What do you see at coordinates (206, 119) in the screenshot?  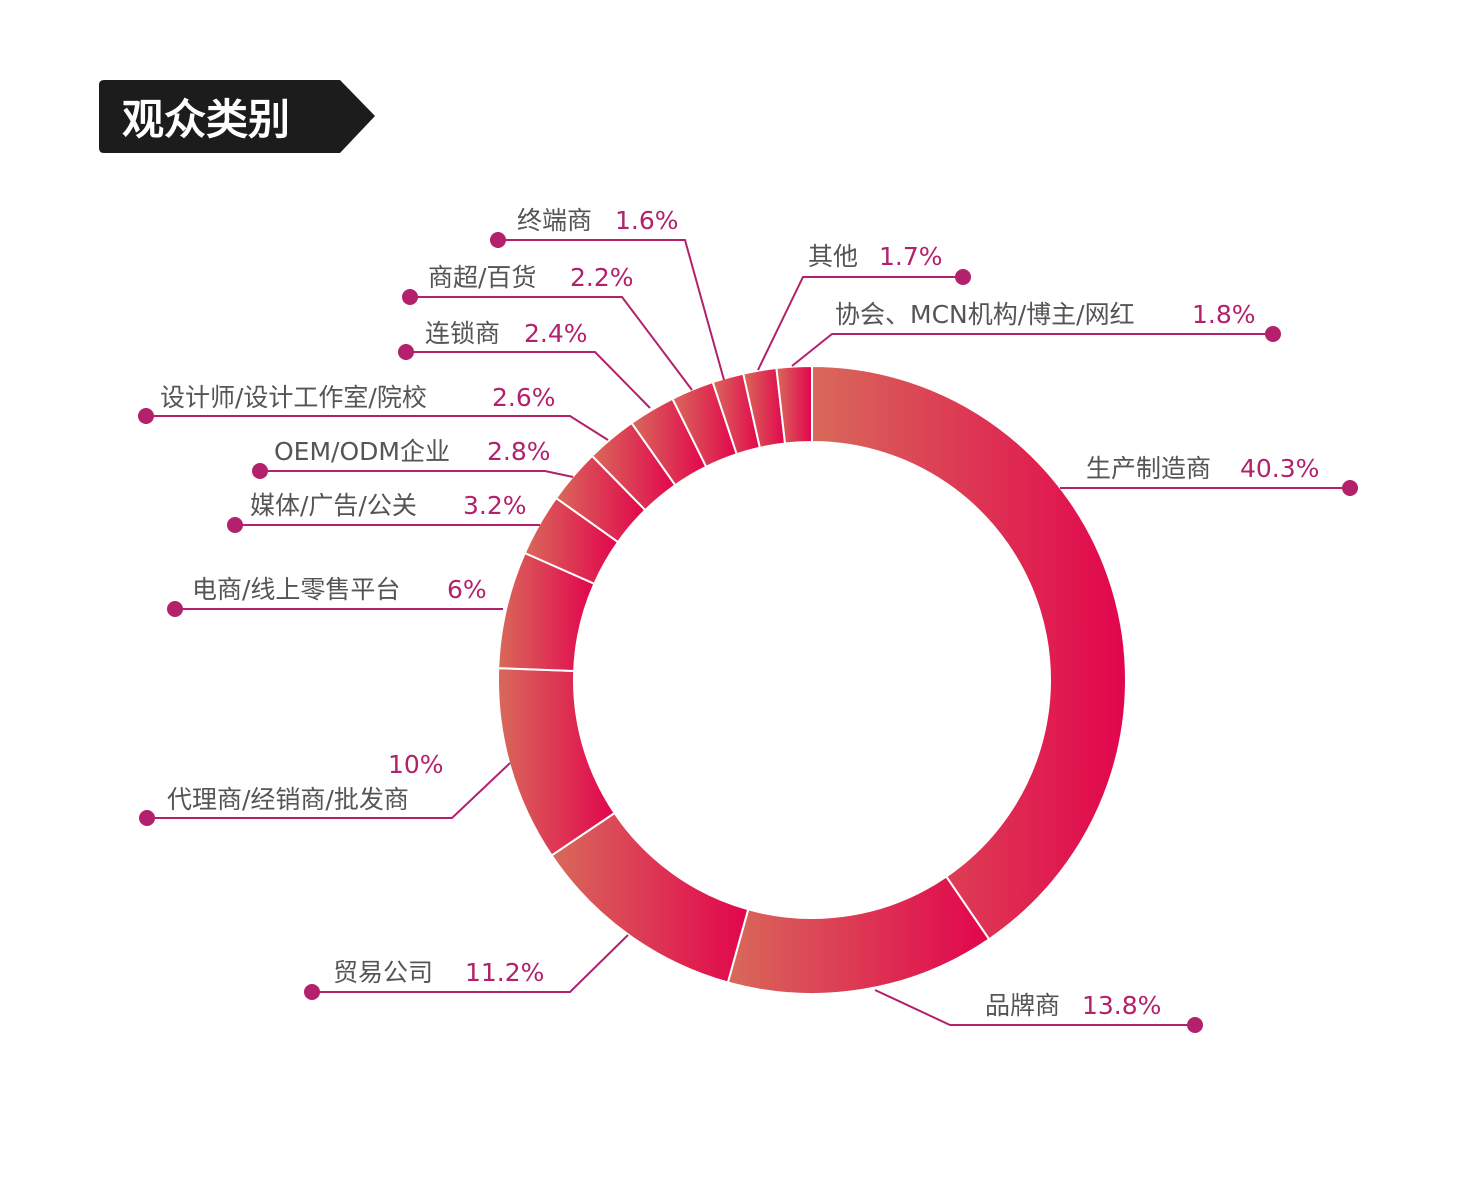 I see `chart-title: 观众类别` at bounding box center [206, 119].